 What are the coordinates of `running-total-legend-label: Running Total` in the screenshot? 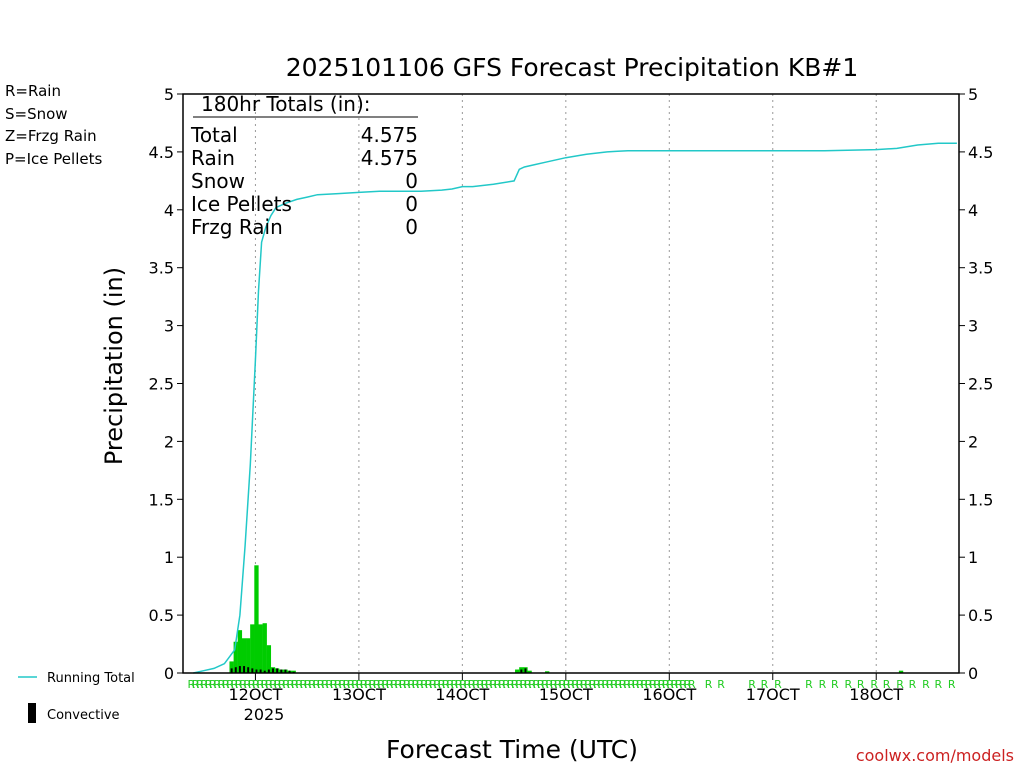 It's located at (91, 678).